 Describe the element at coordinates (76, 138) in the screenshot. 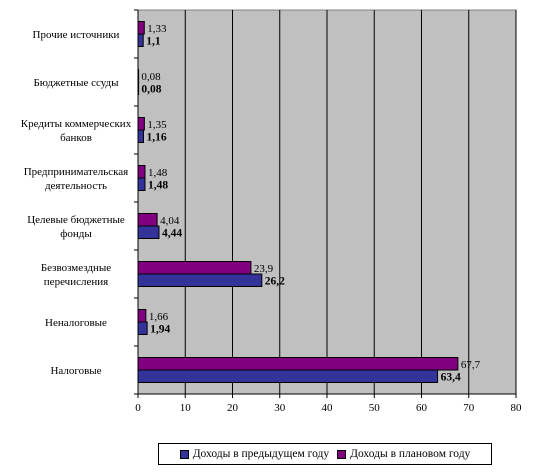

I see `category-label: банков` at that location.